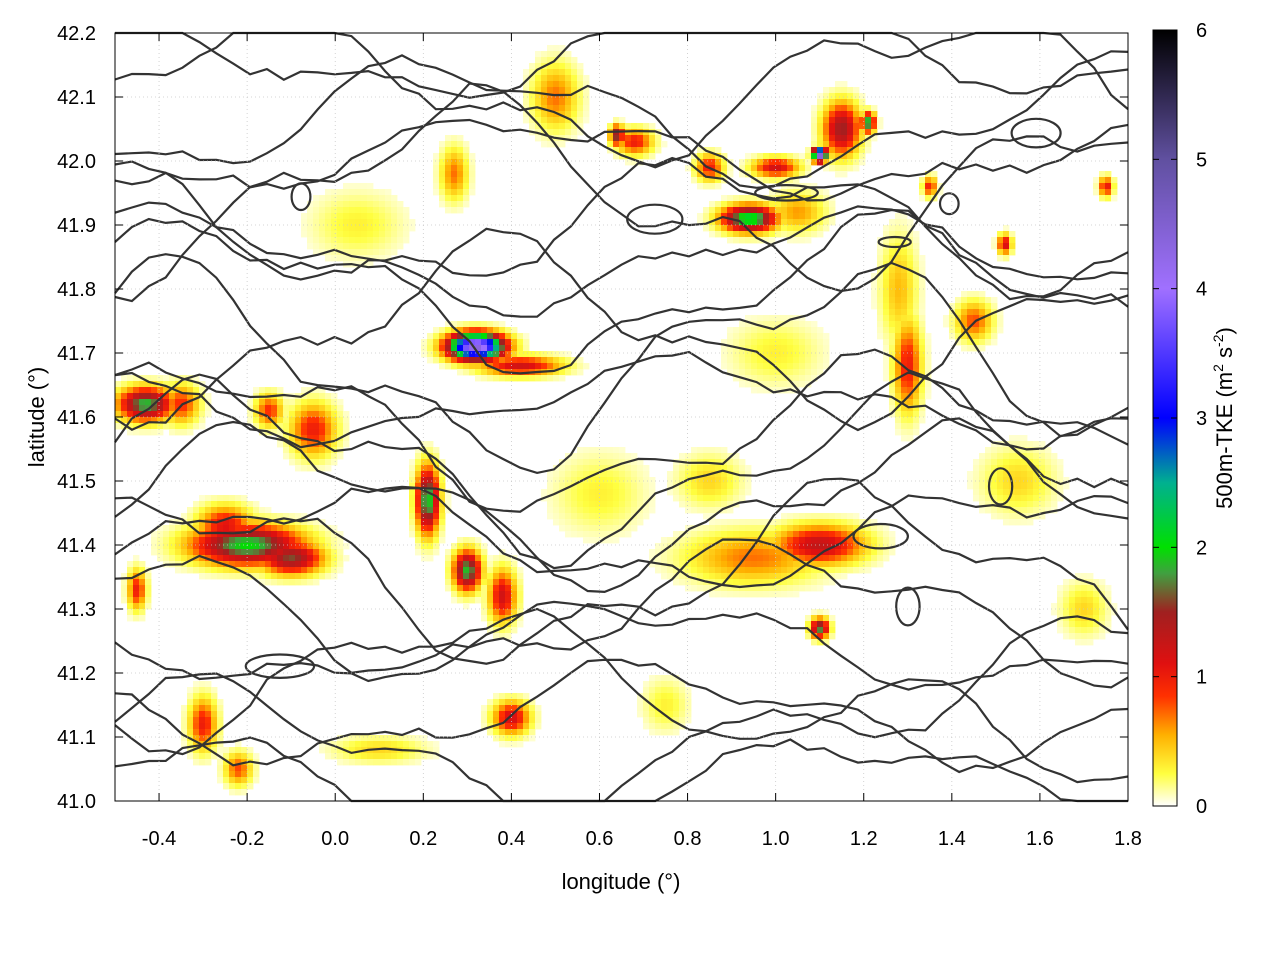  What do you see at coordinates (76, 226) in the screenshot?
I see `y-tick-label: 41.9` at bounding box center [76, 226].